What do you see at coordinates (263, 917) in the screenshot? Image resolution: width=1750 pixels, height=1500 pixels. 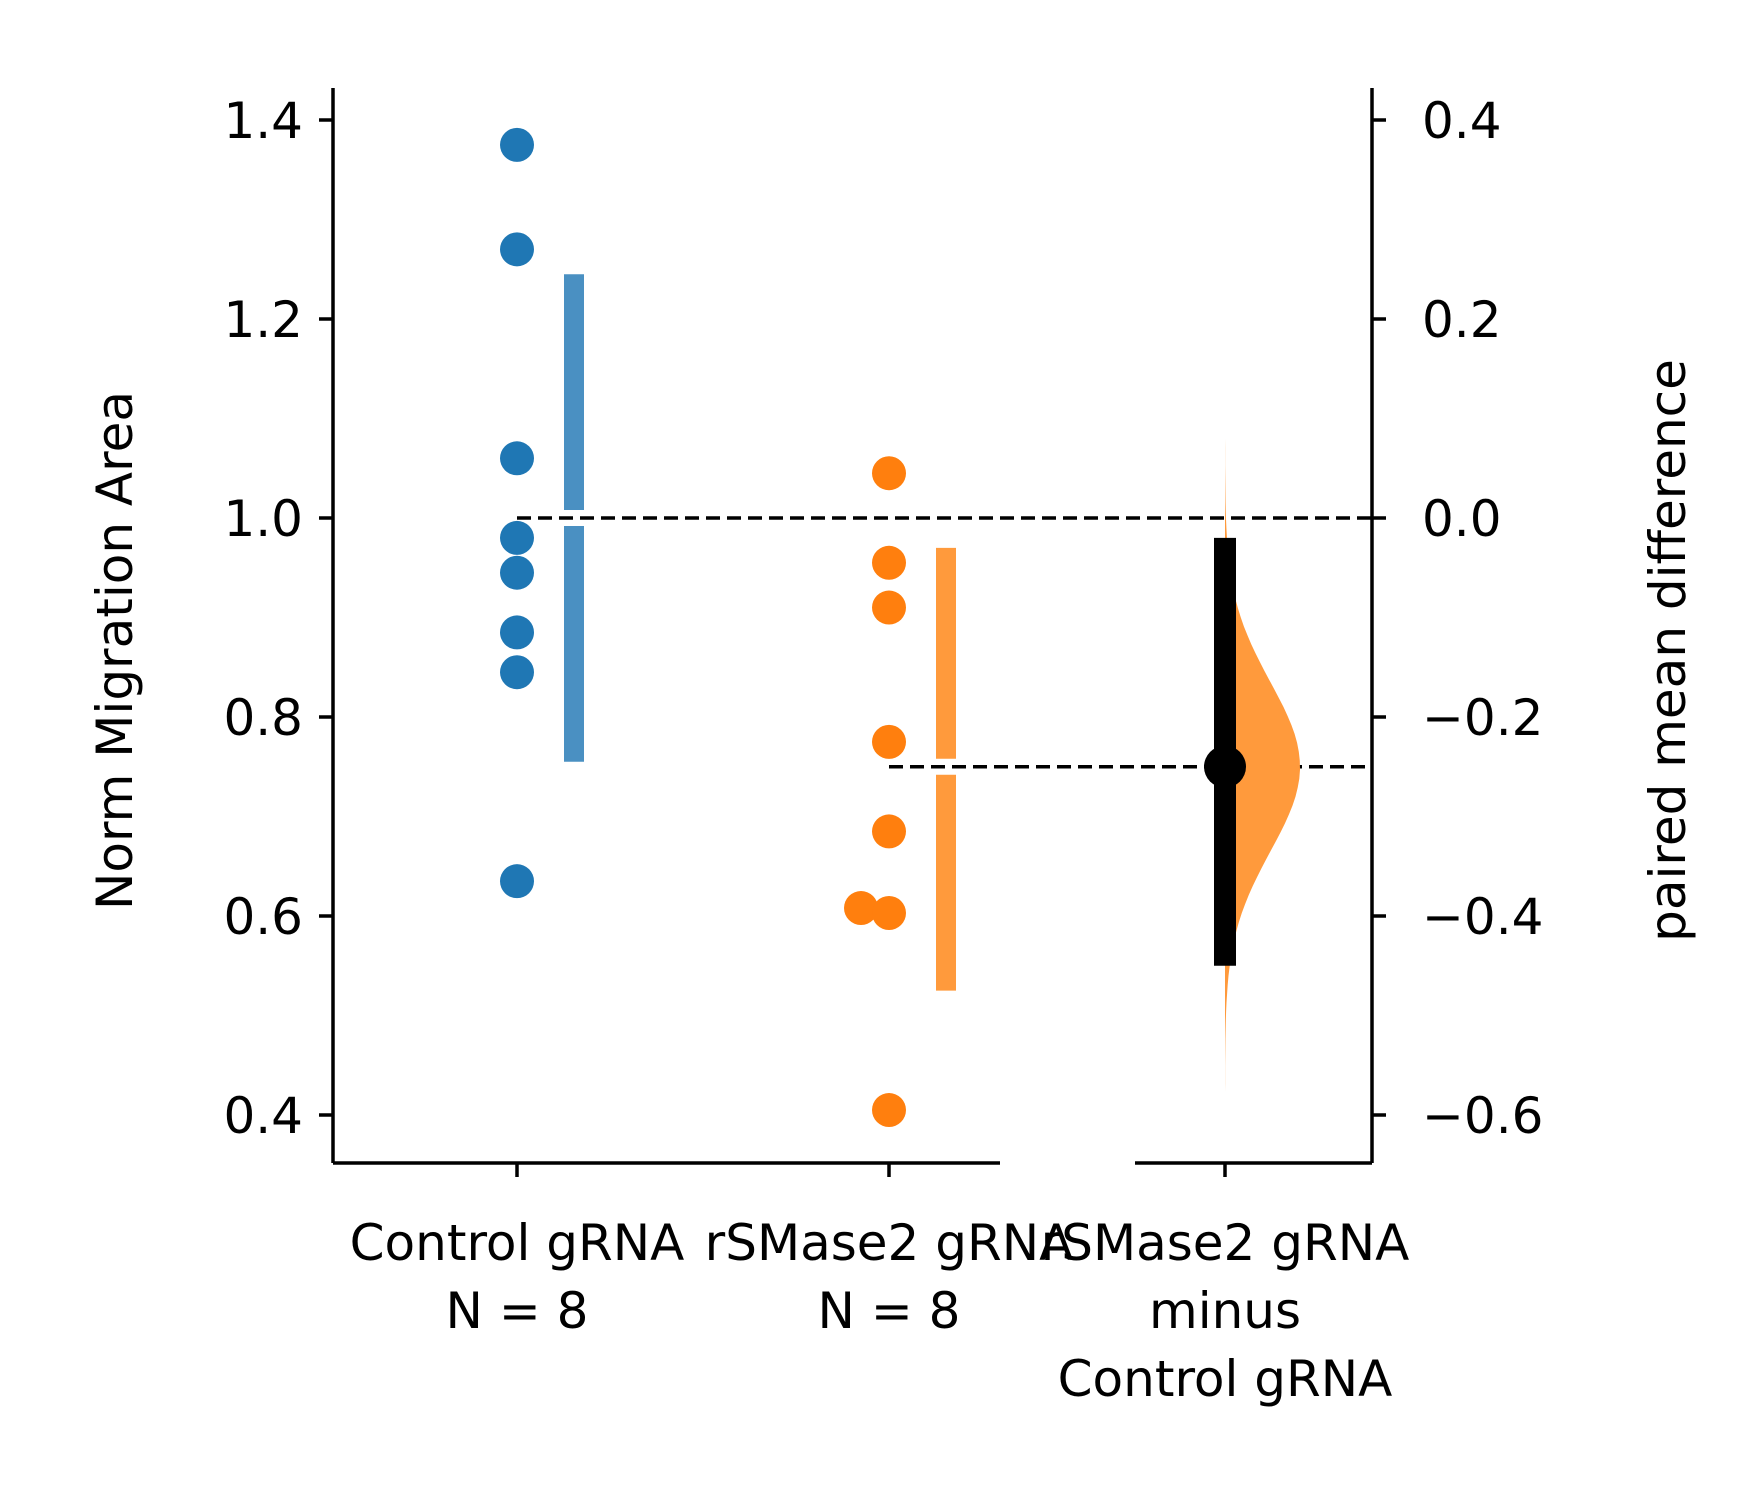 I see `left-axis-tick-label: 0.6` at bounding box center [263, 917].